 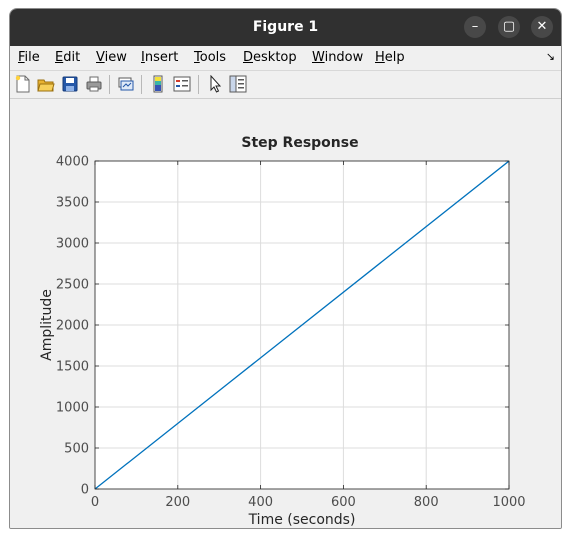 I want to click on y-tick-label: 500, so click(x=76, y=449).